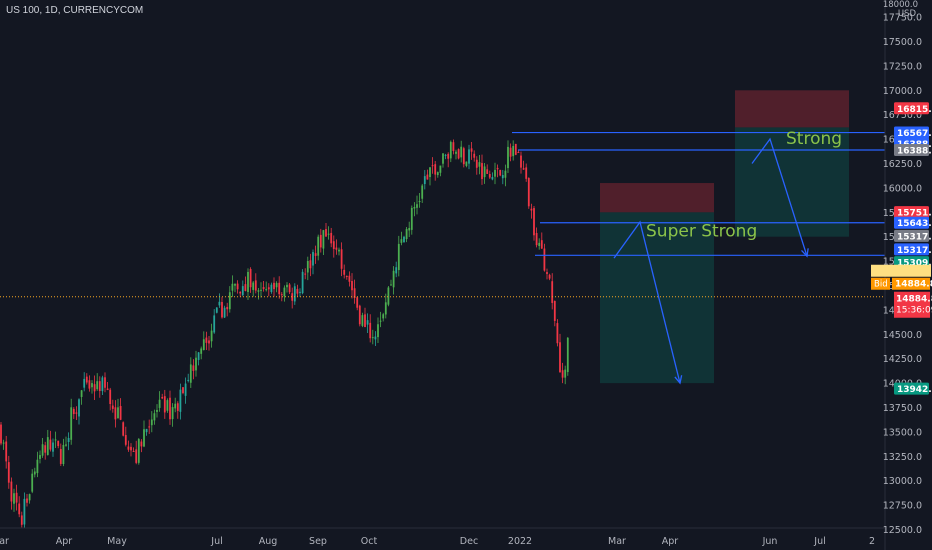 This screenshot has height=550, width=932. Describe the element at coordinates (901, 270) in the screenshot. I see `ask-box` at that location.